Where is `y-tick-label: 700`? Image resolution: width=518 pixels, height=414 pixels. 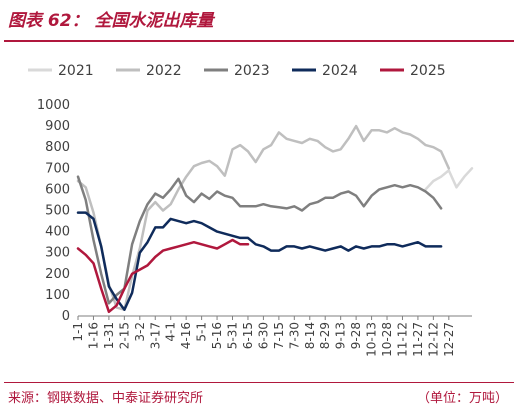
y-tick-label: 700 is located at coordinates (57, 168).